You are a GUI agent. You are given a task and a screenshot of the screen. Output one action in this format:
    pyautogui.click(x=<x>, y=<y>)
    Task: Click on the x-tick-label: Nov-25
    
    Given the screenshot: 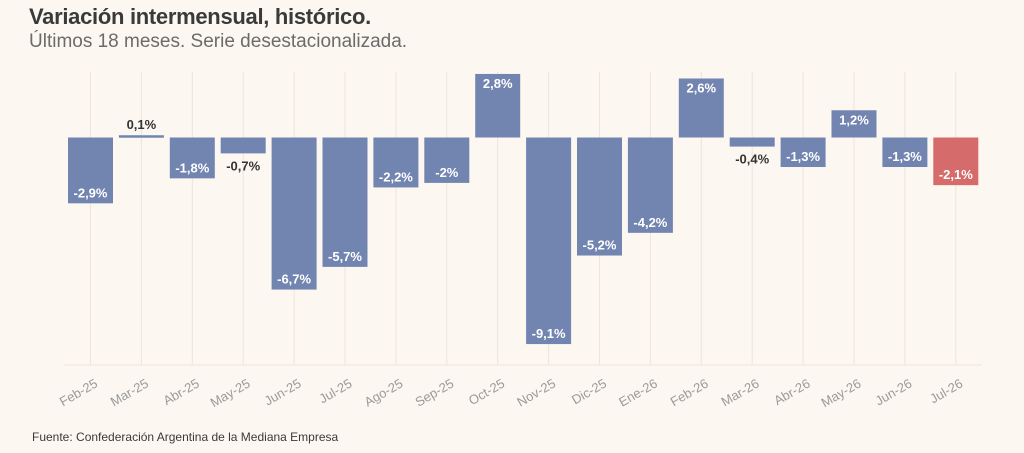 What is the action you would take?
    pyautogui.click(x=536, y=393)
    